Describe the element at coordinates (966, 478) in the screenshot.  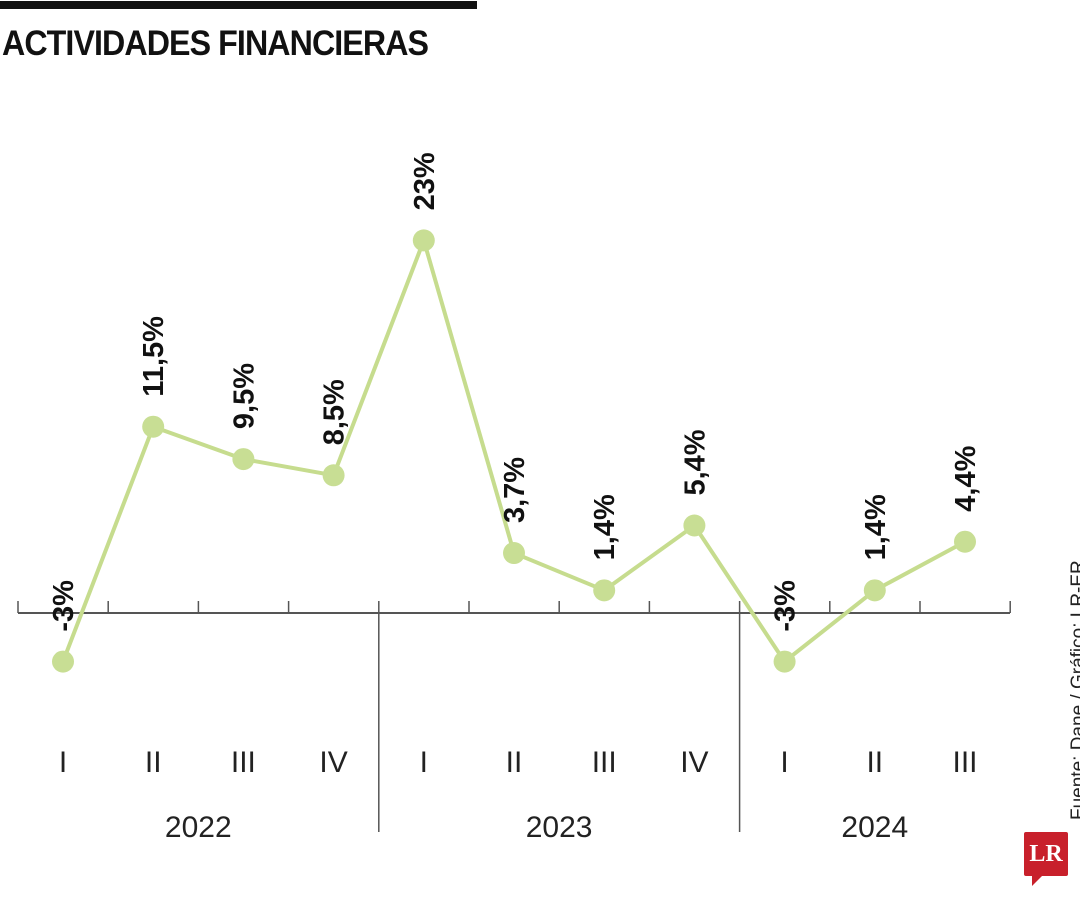
I see `data-label: 4,4%` at that location.